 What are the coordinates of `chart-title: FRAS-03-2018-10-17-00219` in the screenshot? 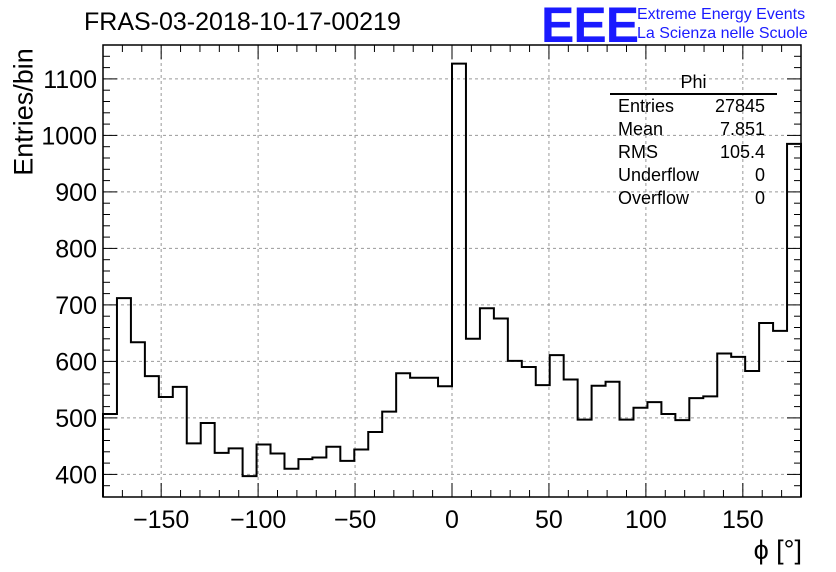 It's located at (242, 22).